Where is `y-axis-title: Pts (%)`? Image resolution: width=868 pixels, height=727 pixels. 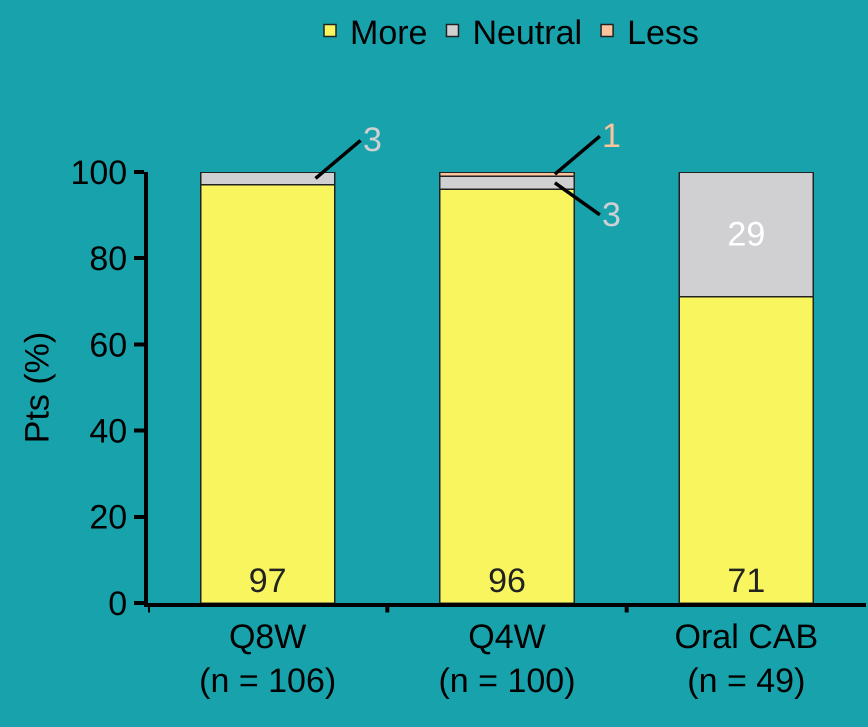 y-axis-title: Pts (%) is located at coordinates (37, 388).